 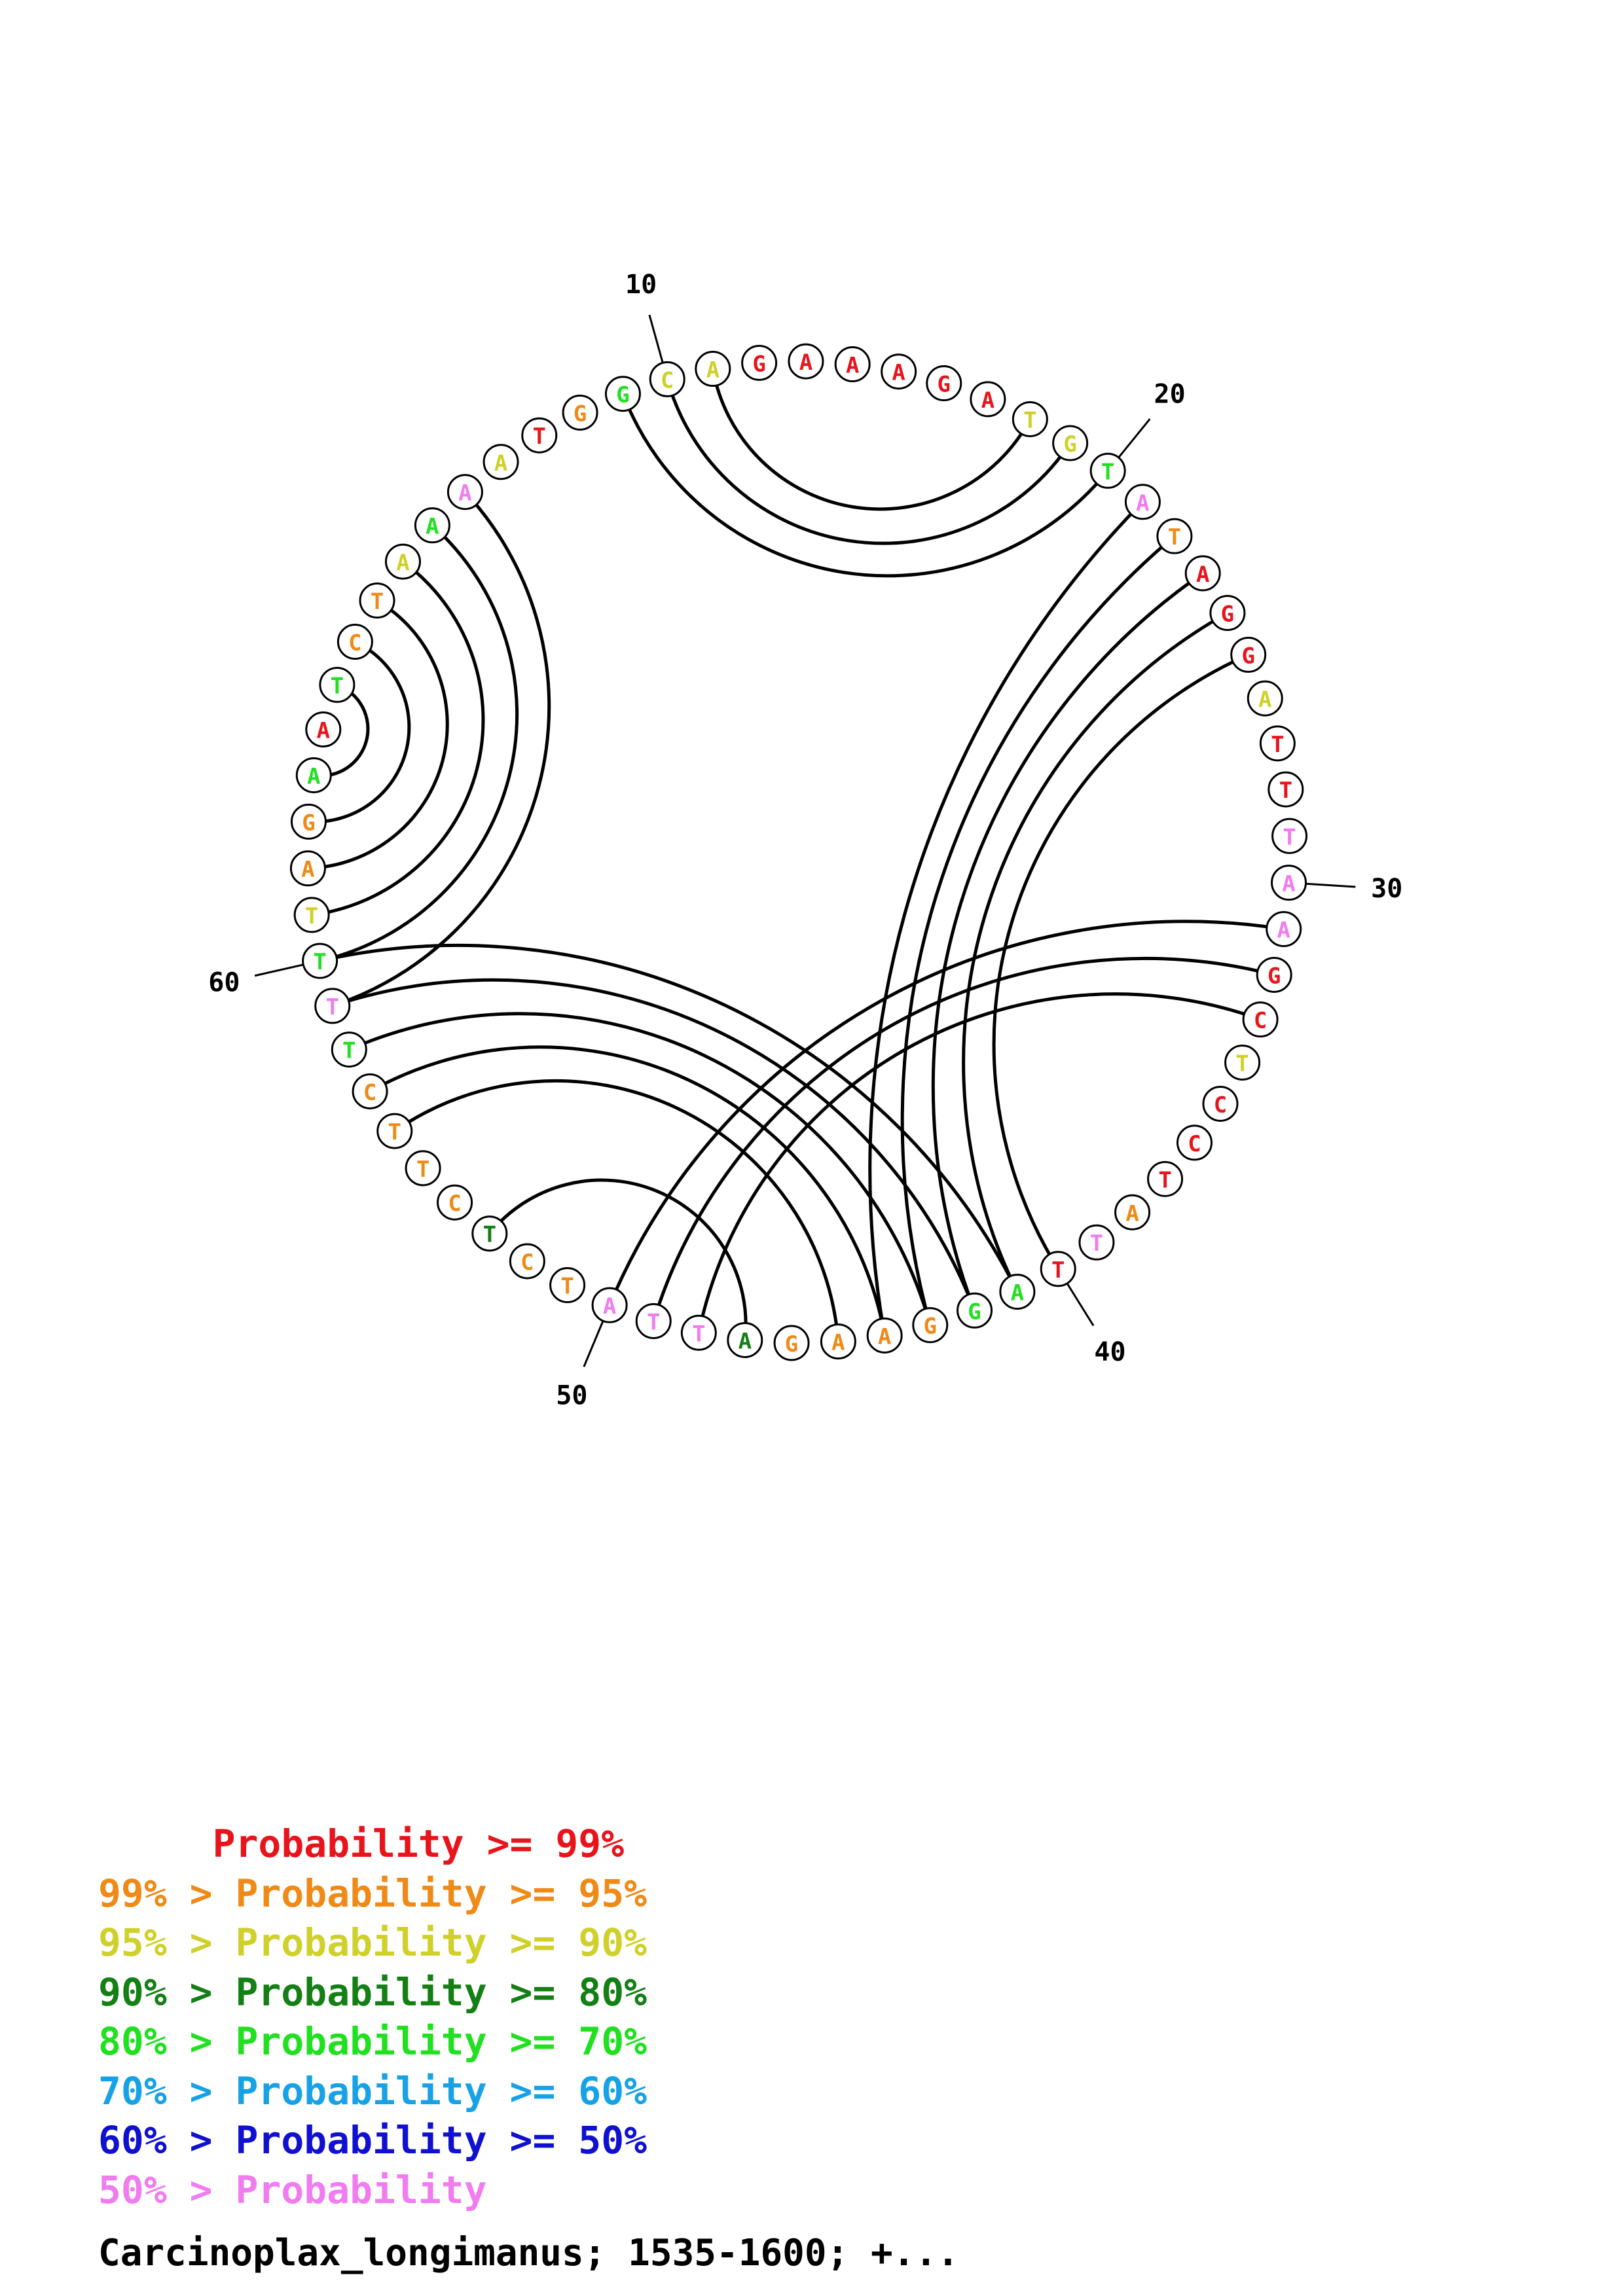 What do you see at coordinates (1265, 698) in the screenshot?
I see `nucleotide-22: A` at bounding box center [1265, 698].